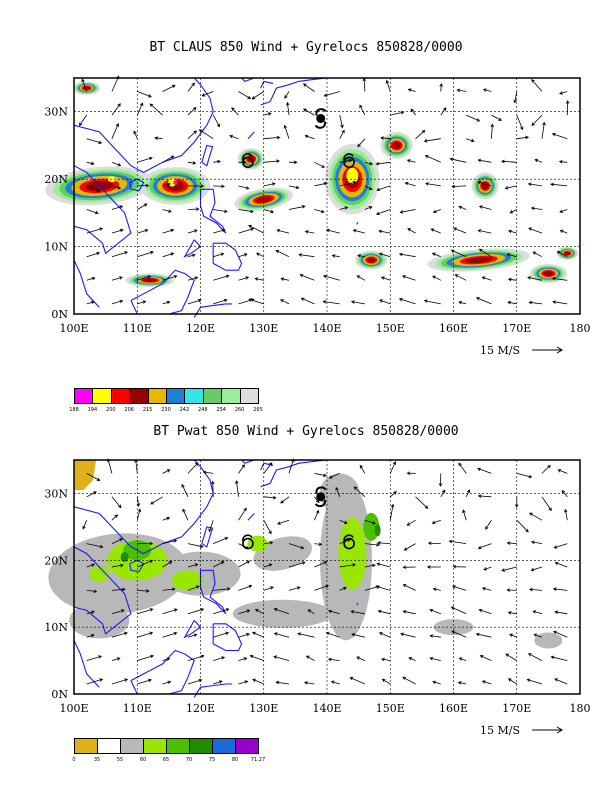  I want to click on x-tick-label: 130E, so click(263, 708).